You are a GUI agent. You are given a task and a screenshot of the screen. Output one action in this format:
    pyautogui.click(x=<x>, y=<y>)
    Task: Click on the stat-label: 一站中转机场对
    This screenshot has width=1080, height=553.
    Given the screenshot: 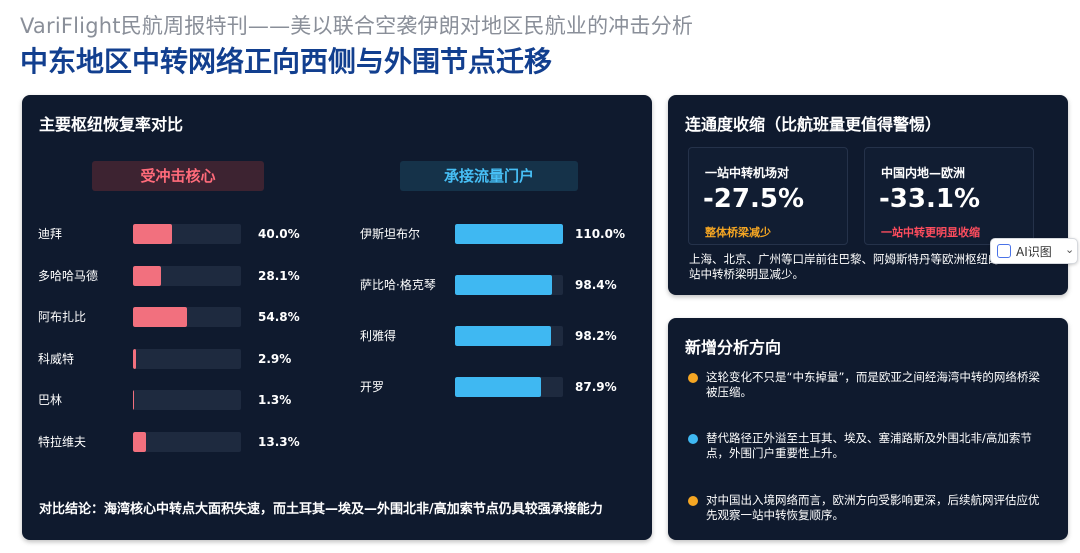 What is the action you would take?
    pyautogui.click(x=747, y=173)
    